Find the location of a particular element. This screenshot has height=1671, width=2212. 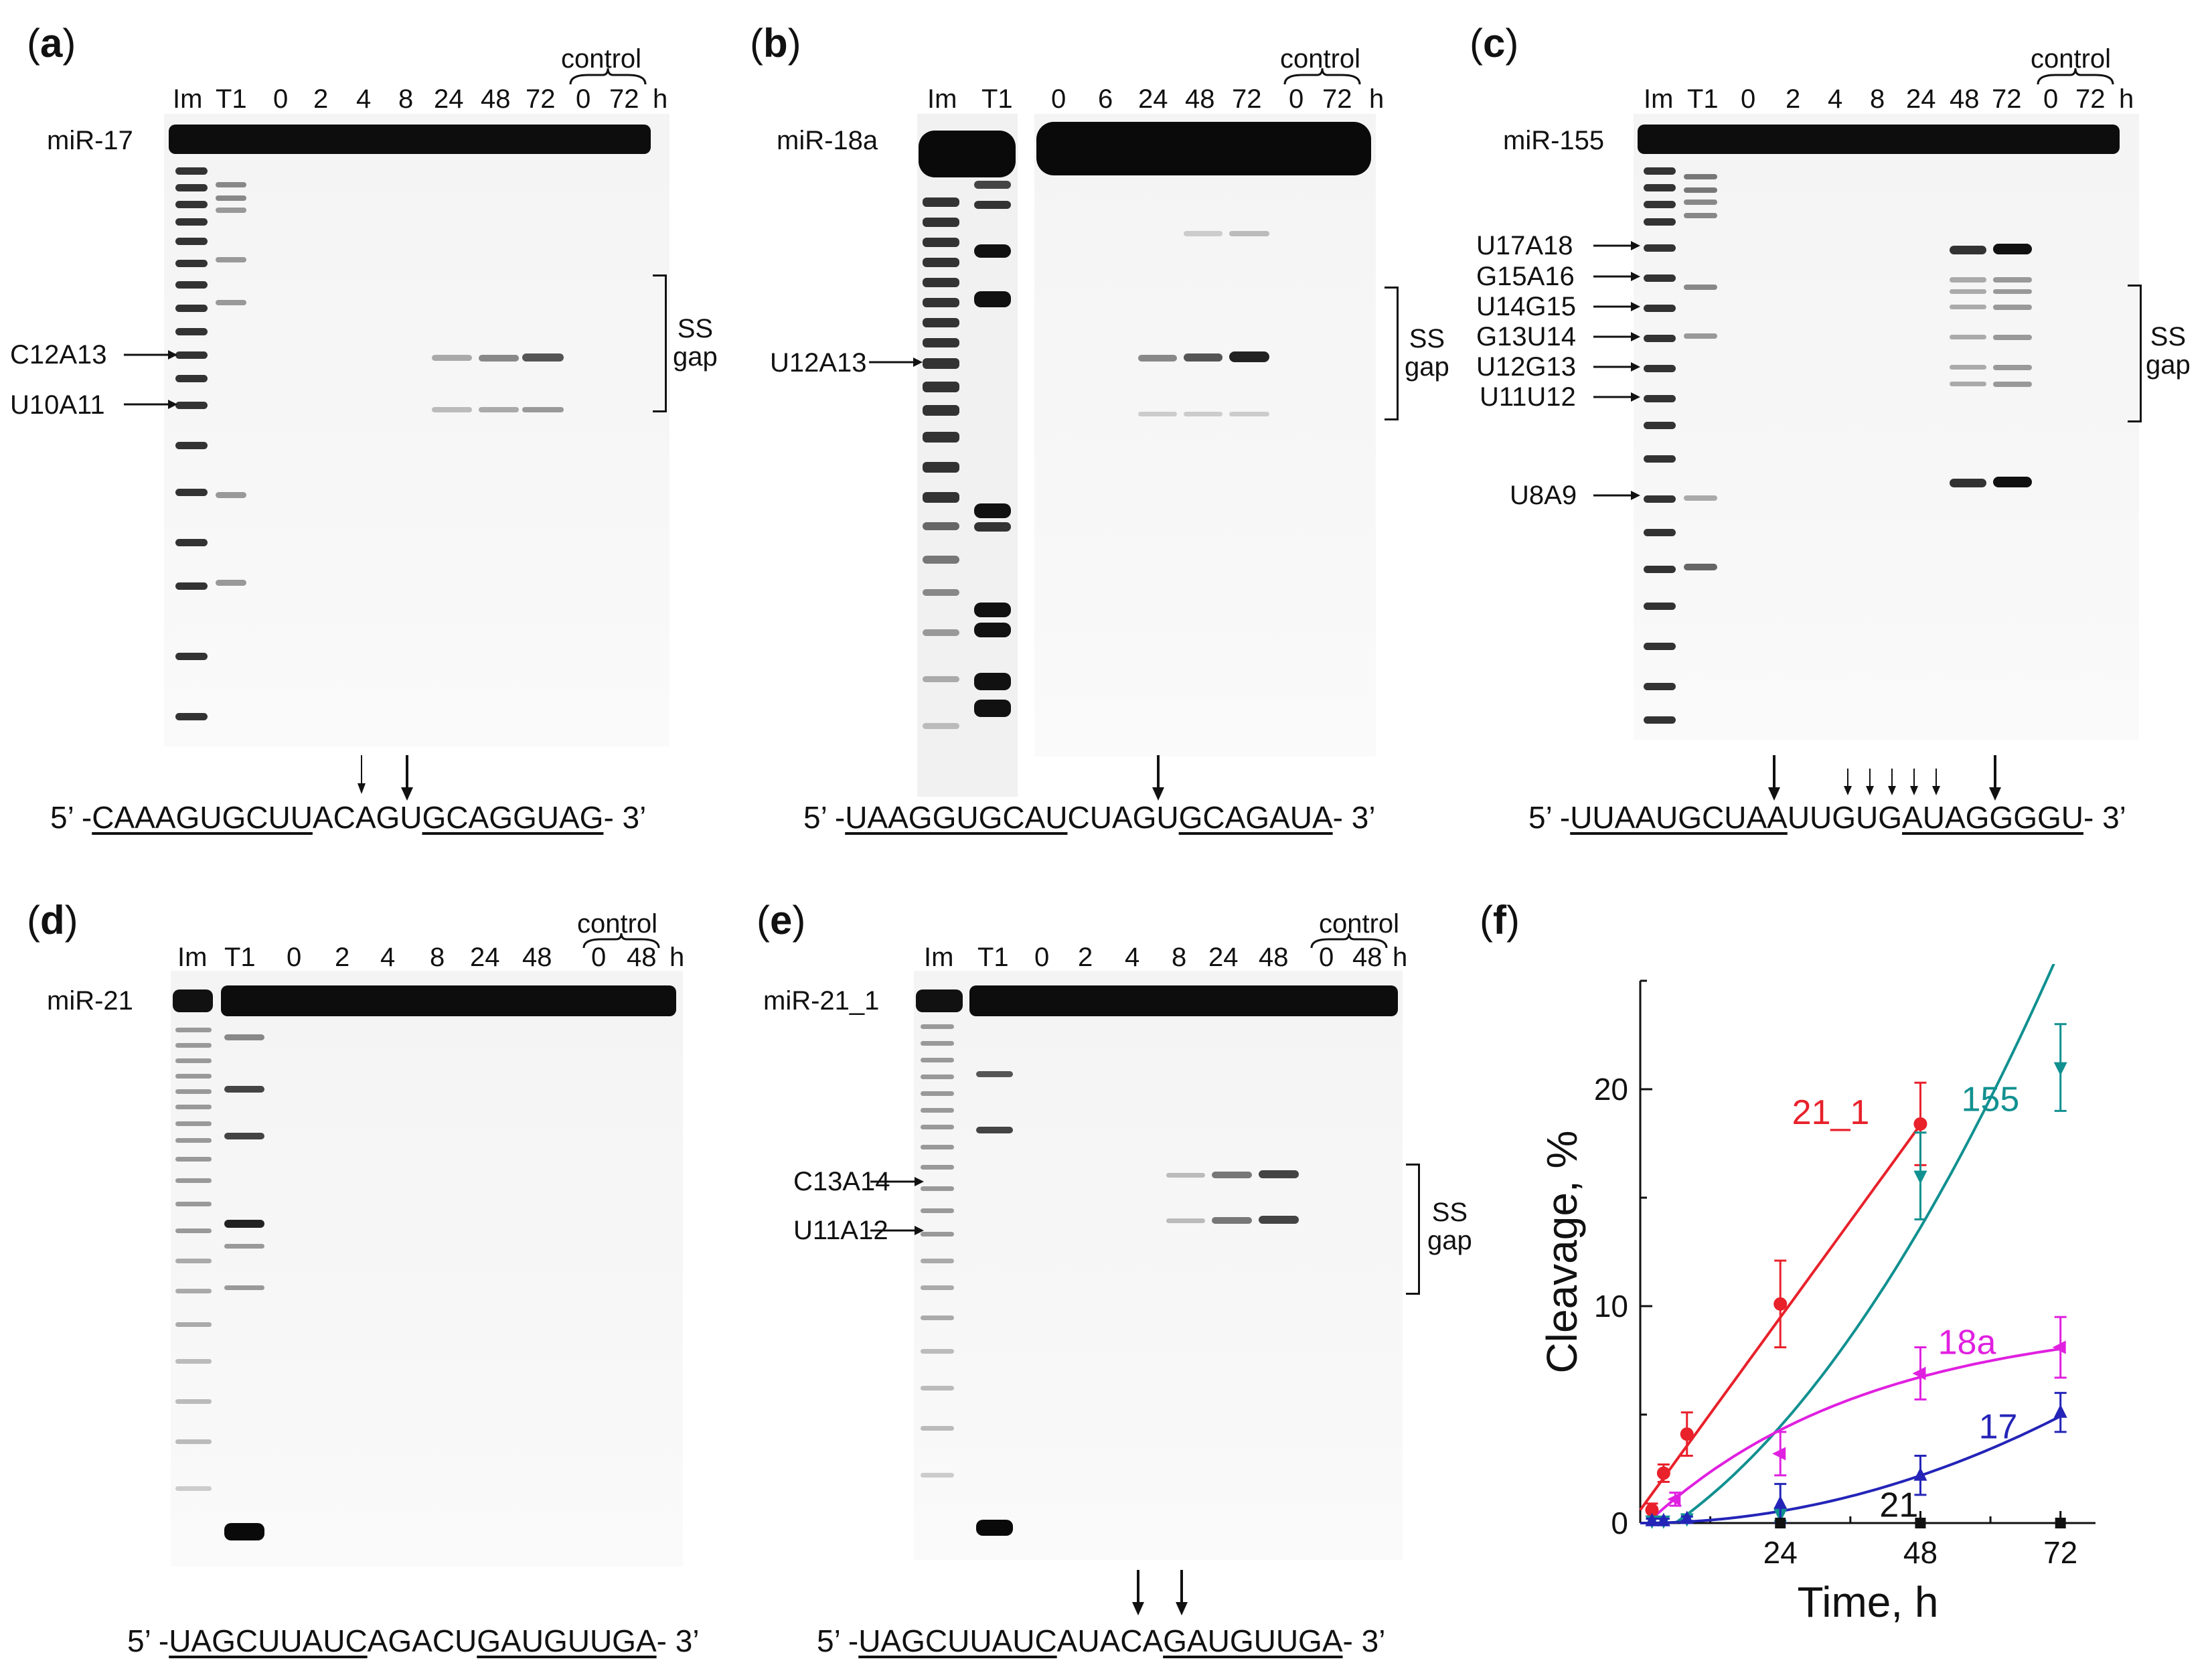

rna-label: miR-18a is located at coordinates (827, 140).